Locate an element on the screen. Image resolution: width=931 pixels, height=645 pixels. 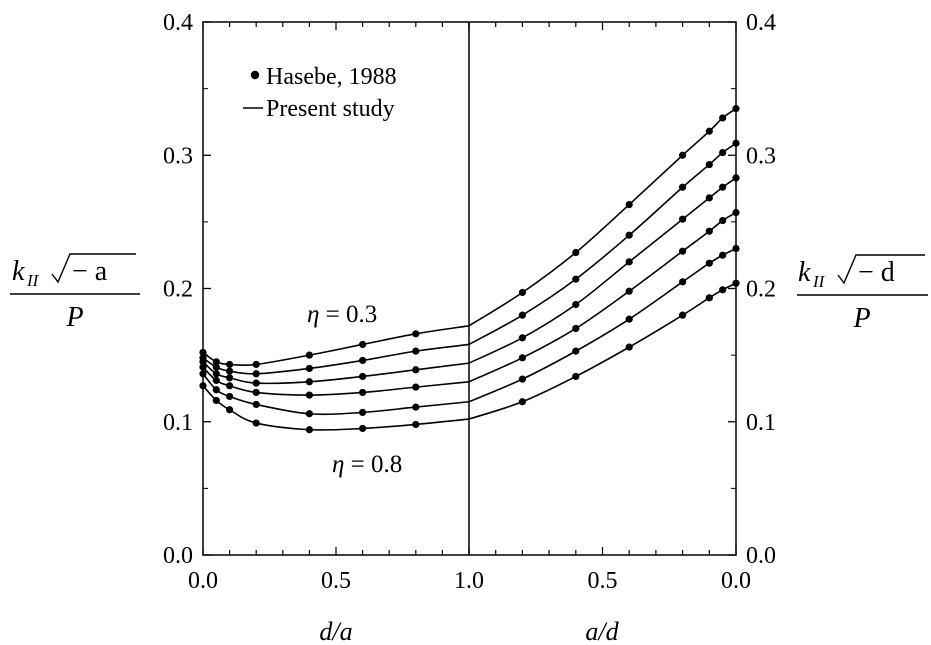
annotation-eta-bottom-symbol: η is located at coordinates (338, 464).